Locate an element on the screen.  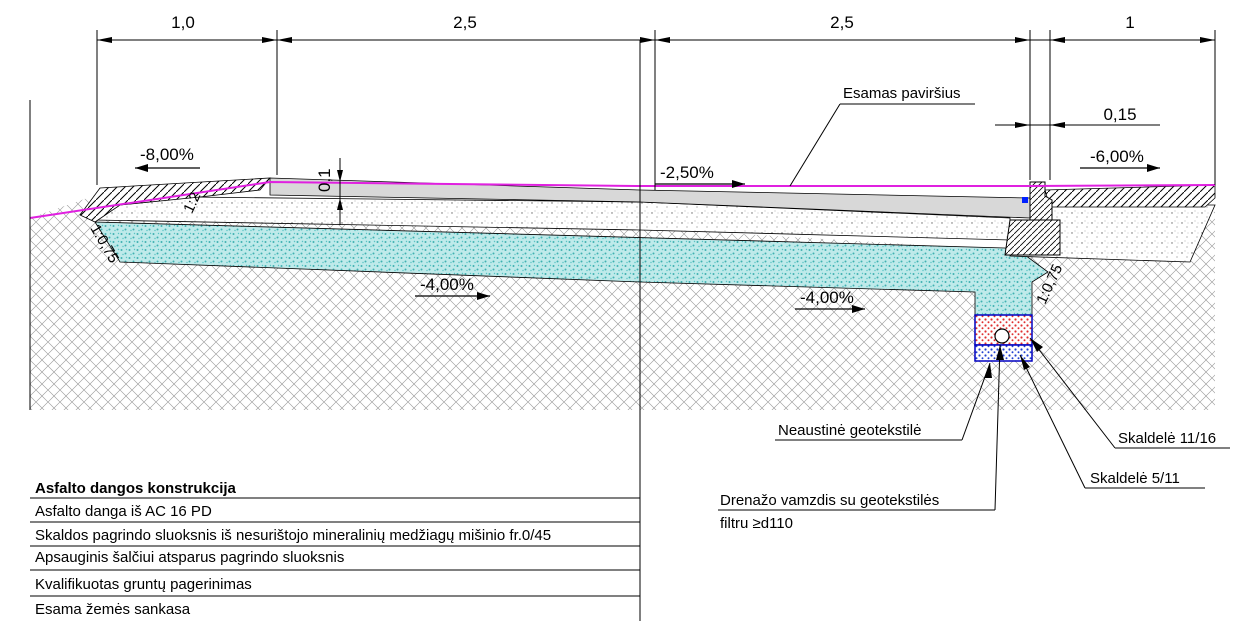
slope-sub-left-label: -4,00% is located at coordinates (447, 284).